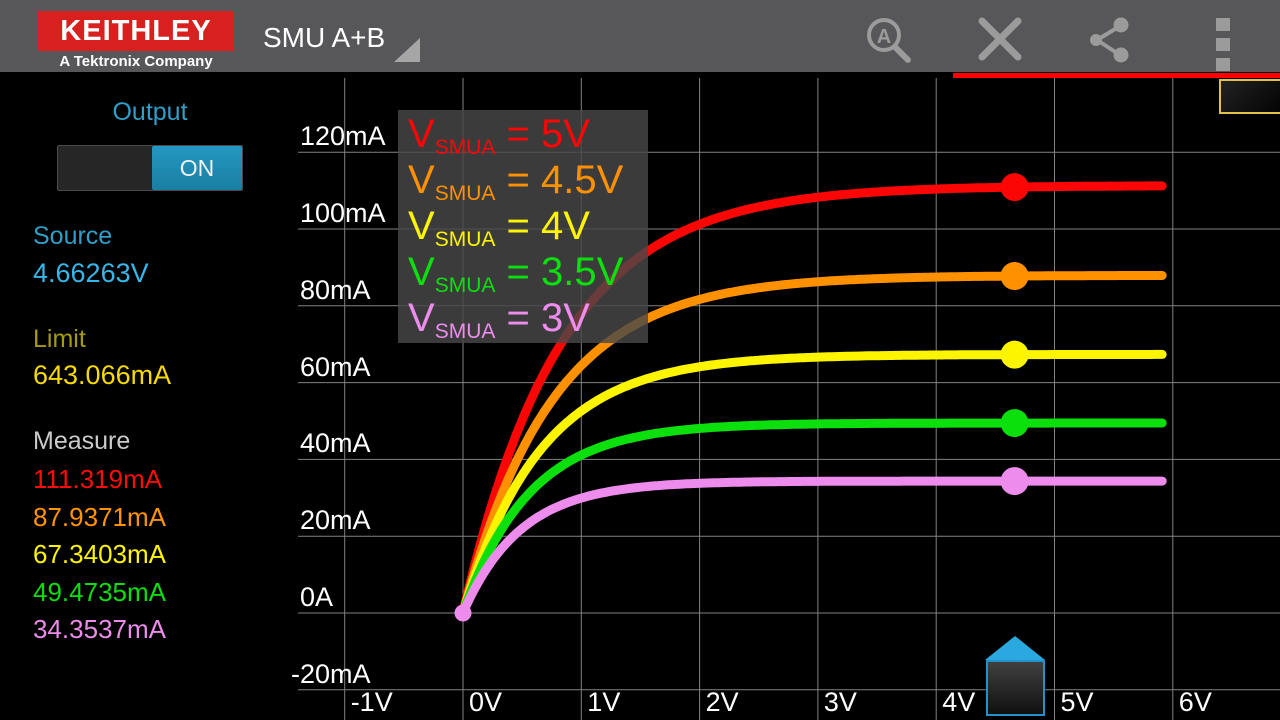 Image resolution: width=1280 pixels, height=720 pixels. I want to click on x-tick-label: 0V, so click(486, 702).